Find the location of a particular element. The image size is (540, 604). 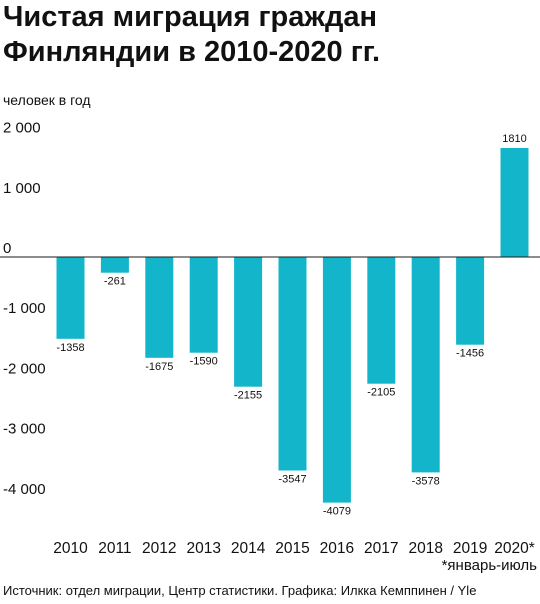

y-tick-label-0: 0 is located at coordinates (7, 248).